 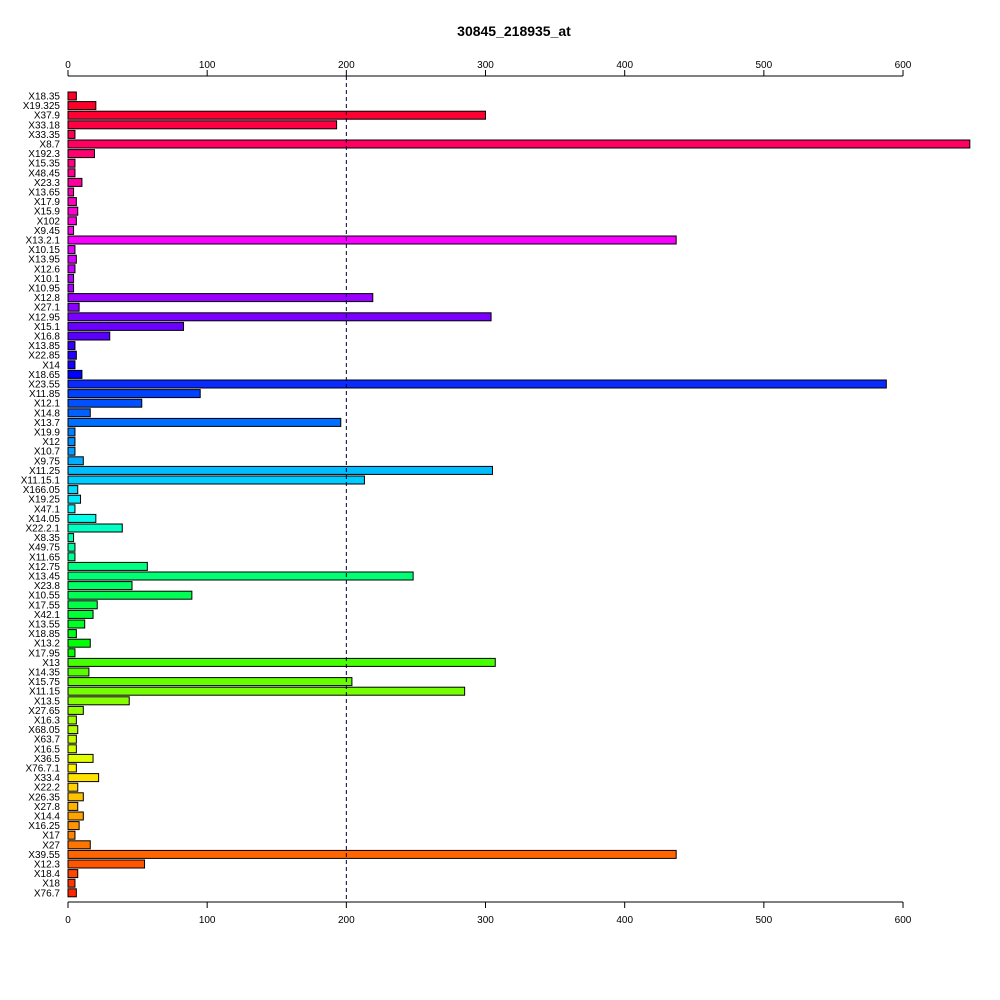 I want to click on category-label: X14.4, so click(x=47, y=817).